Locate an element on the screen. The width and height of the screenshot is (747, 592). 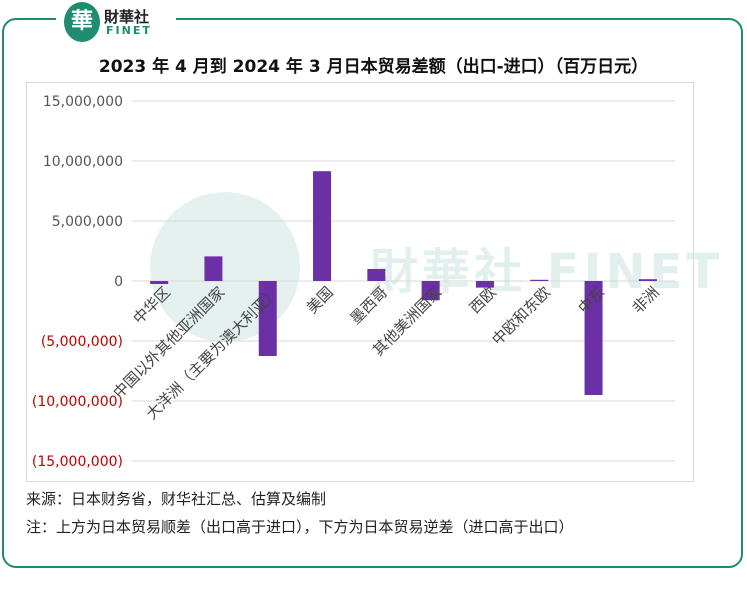
x-tick-label: 美国 is located at coordinates (320, 300).